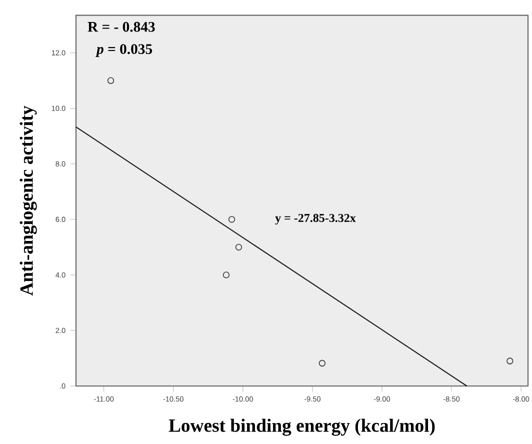 This screenshot has height=444, width=532. Describe the element at coordinates (121, 27) in the screenshot. I see `annotation: R = - 0.843` at that location.